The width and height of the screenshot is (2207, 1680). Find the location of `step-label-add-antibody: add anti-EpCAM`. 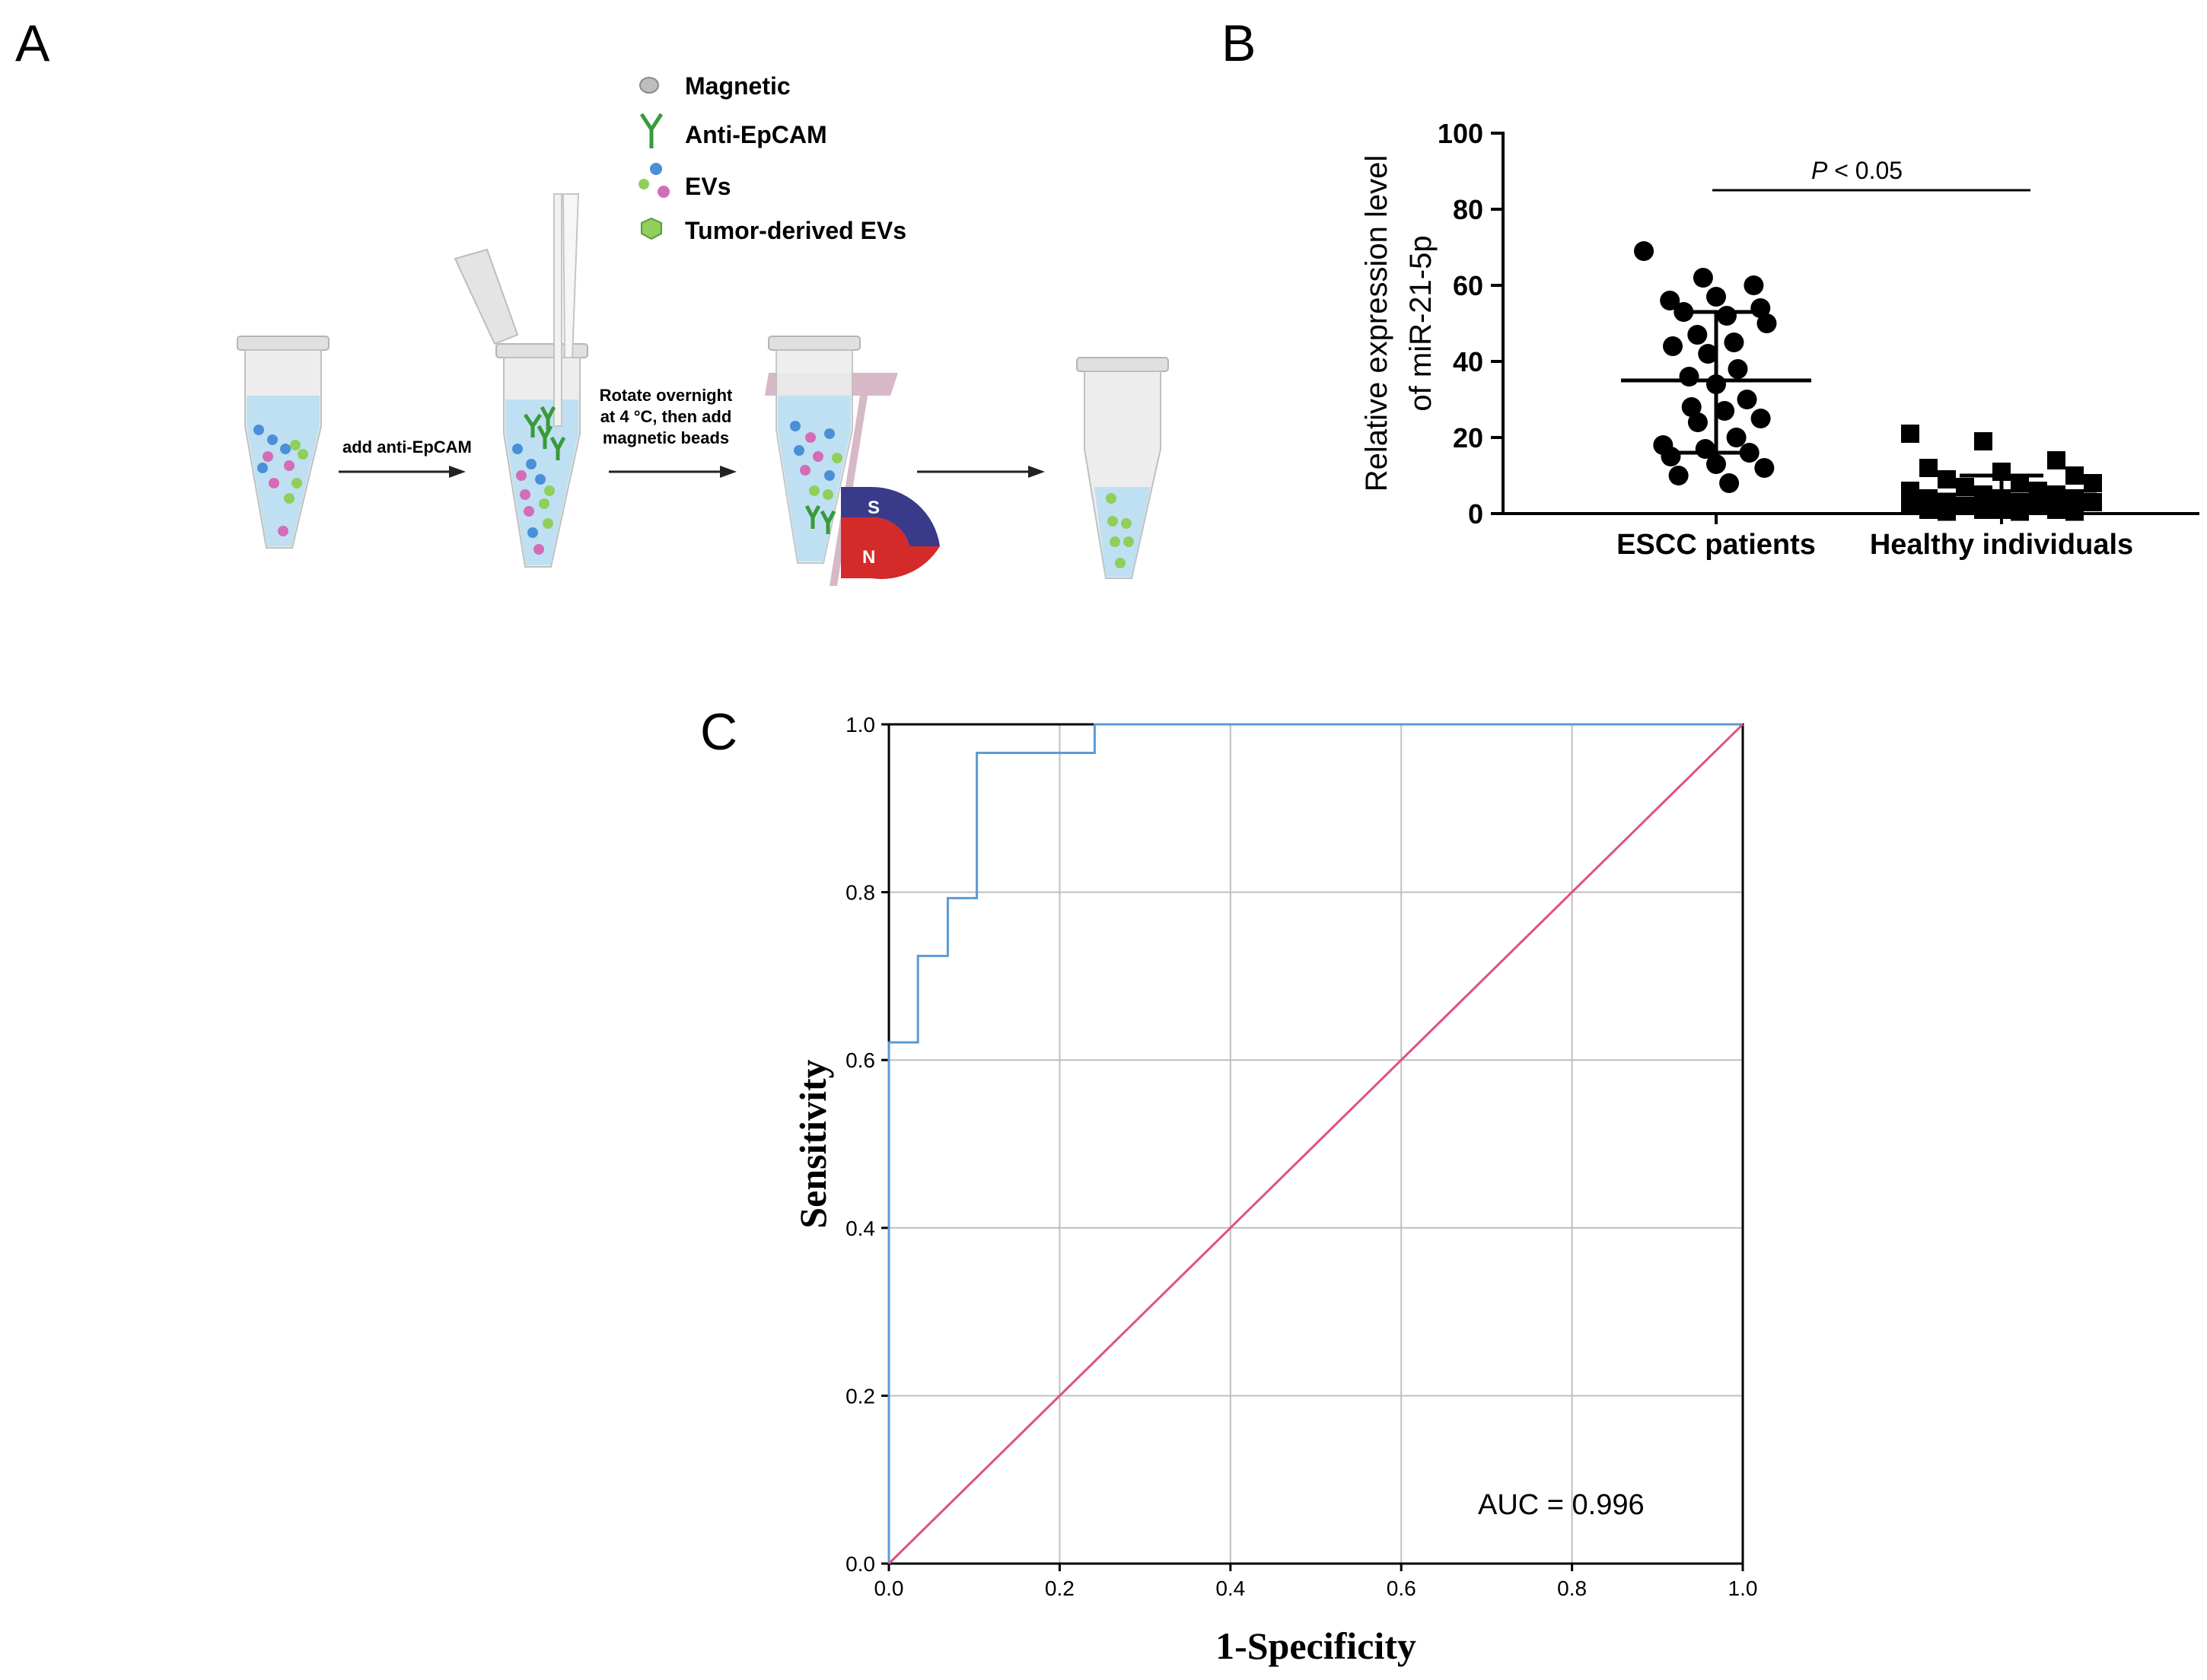

step-label-add-antibody: add anti-EpCAM is located at coordinates (407, 447).